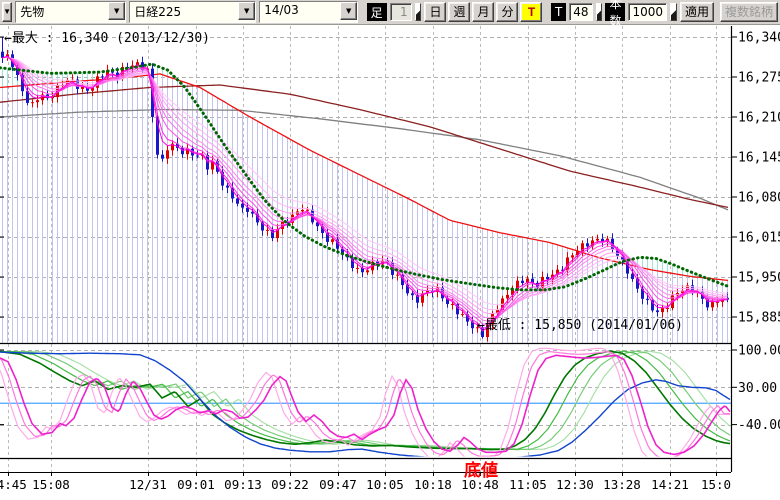 This screenshot has width=780, height=500. I want to click on symbol-value: 日経225, so click(184, 12).